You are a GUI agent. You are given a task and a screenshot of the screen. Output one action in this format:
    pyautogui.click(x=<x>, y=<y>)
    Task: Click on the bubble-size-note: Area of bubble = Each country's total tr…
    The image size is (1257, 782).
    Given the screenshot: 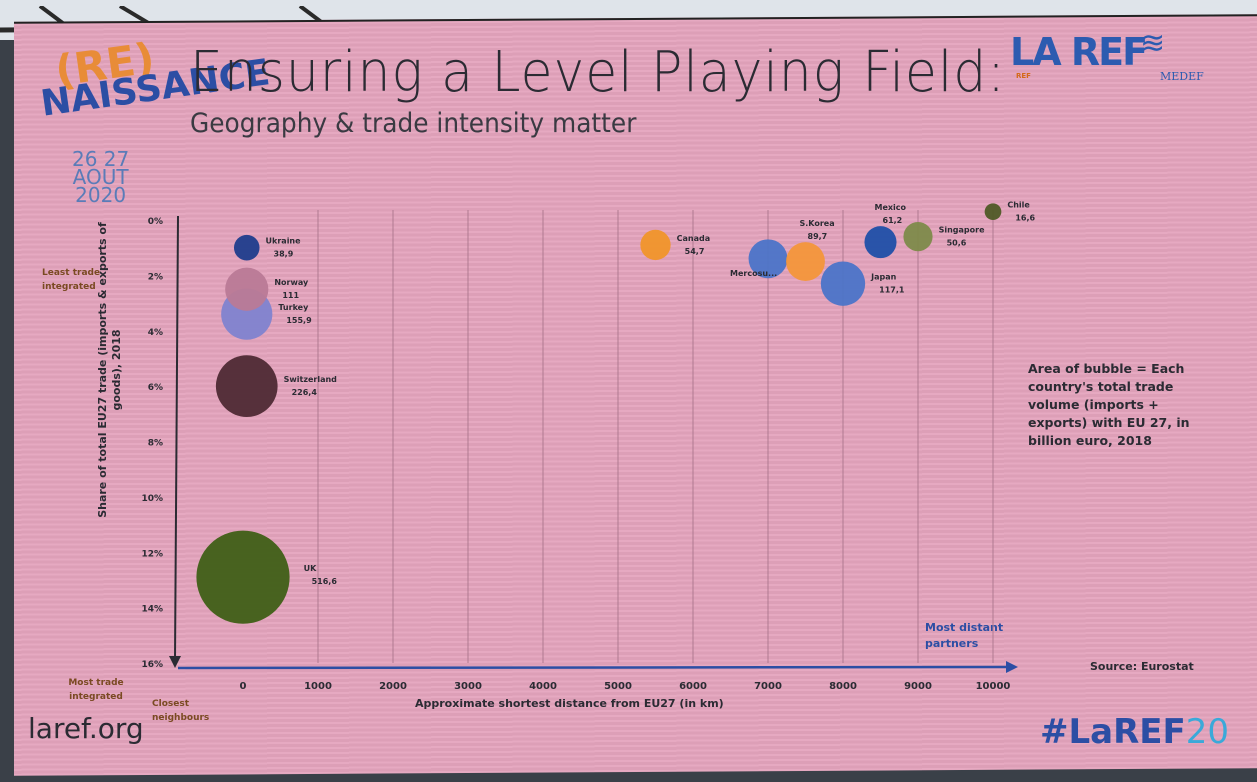 What is the action you would take?
    pyautogui.click(x=1109, y=404)
    